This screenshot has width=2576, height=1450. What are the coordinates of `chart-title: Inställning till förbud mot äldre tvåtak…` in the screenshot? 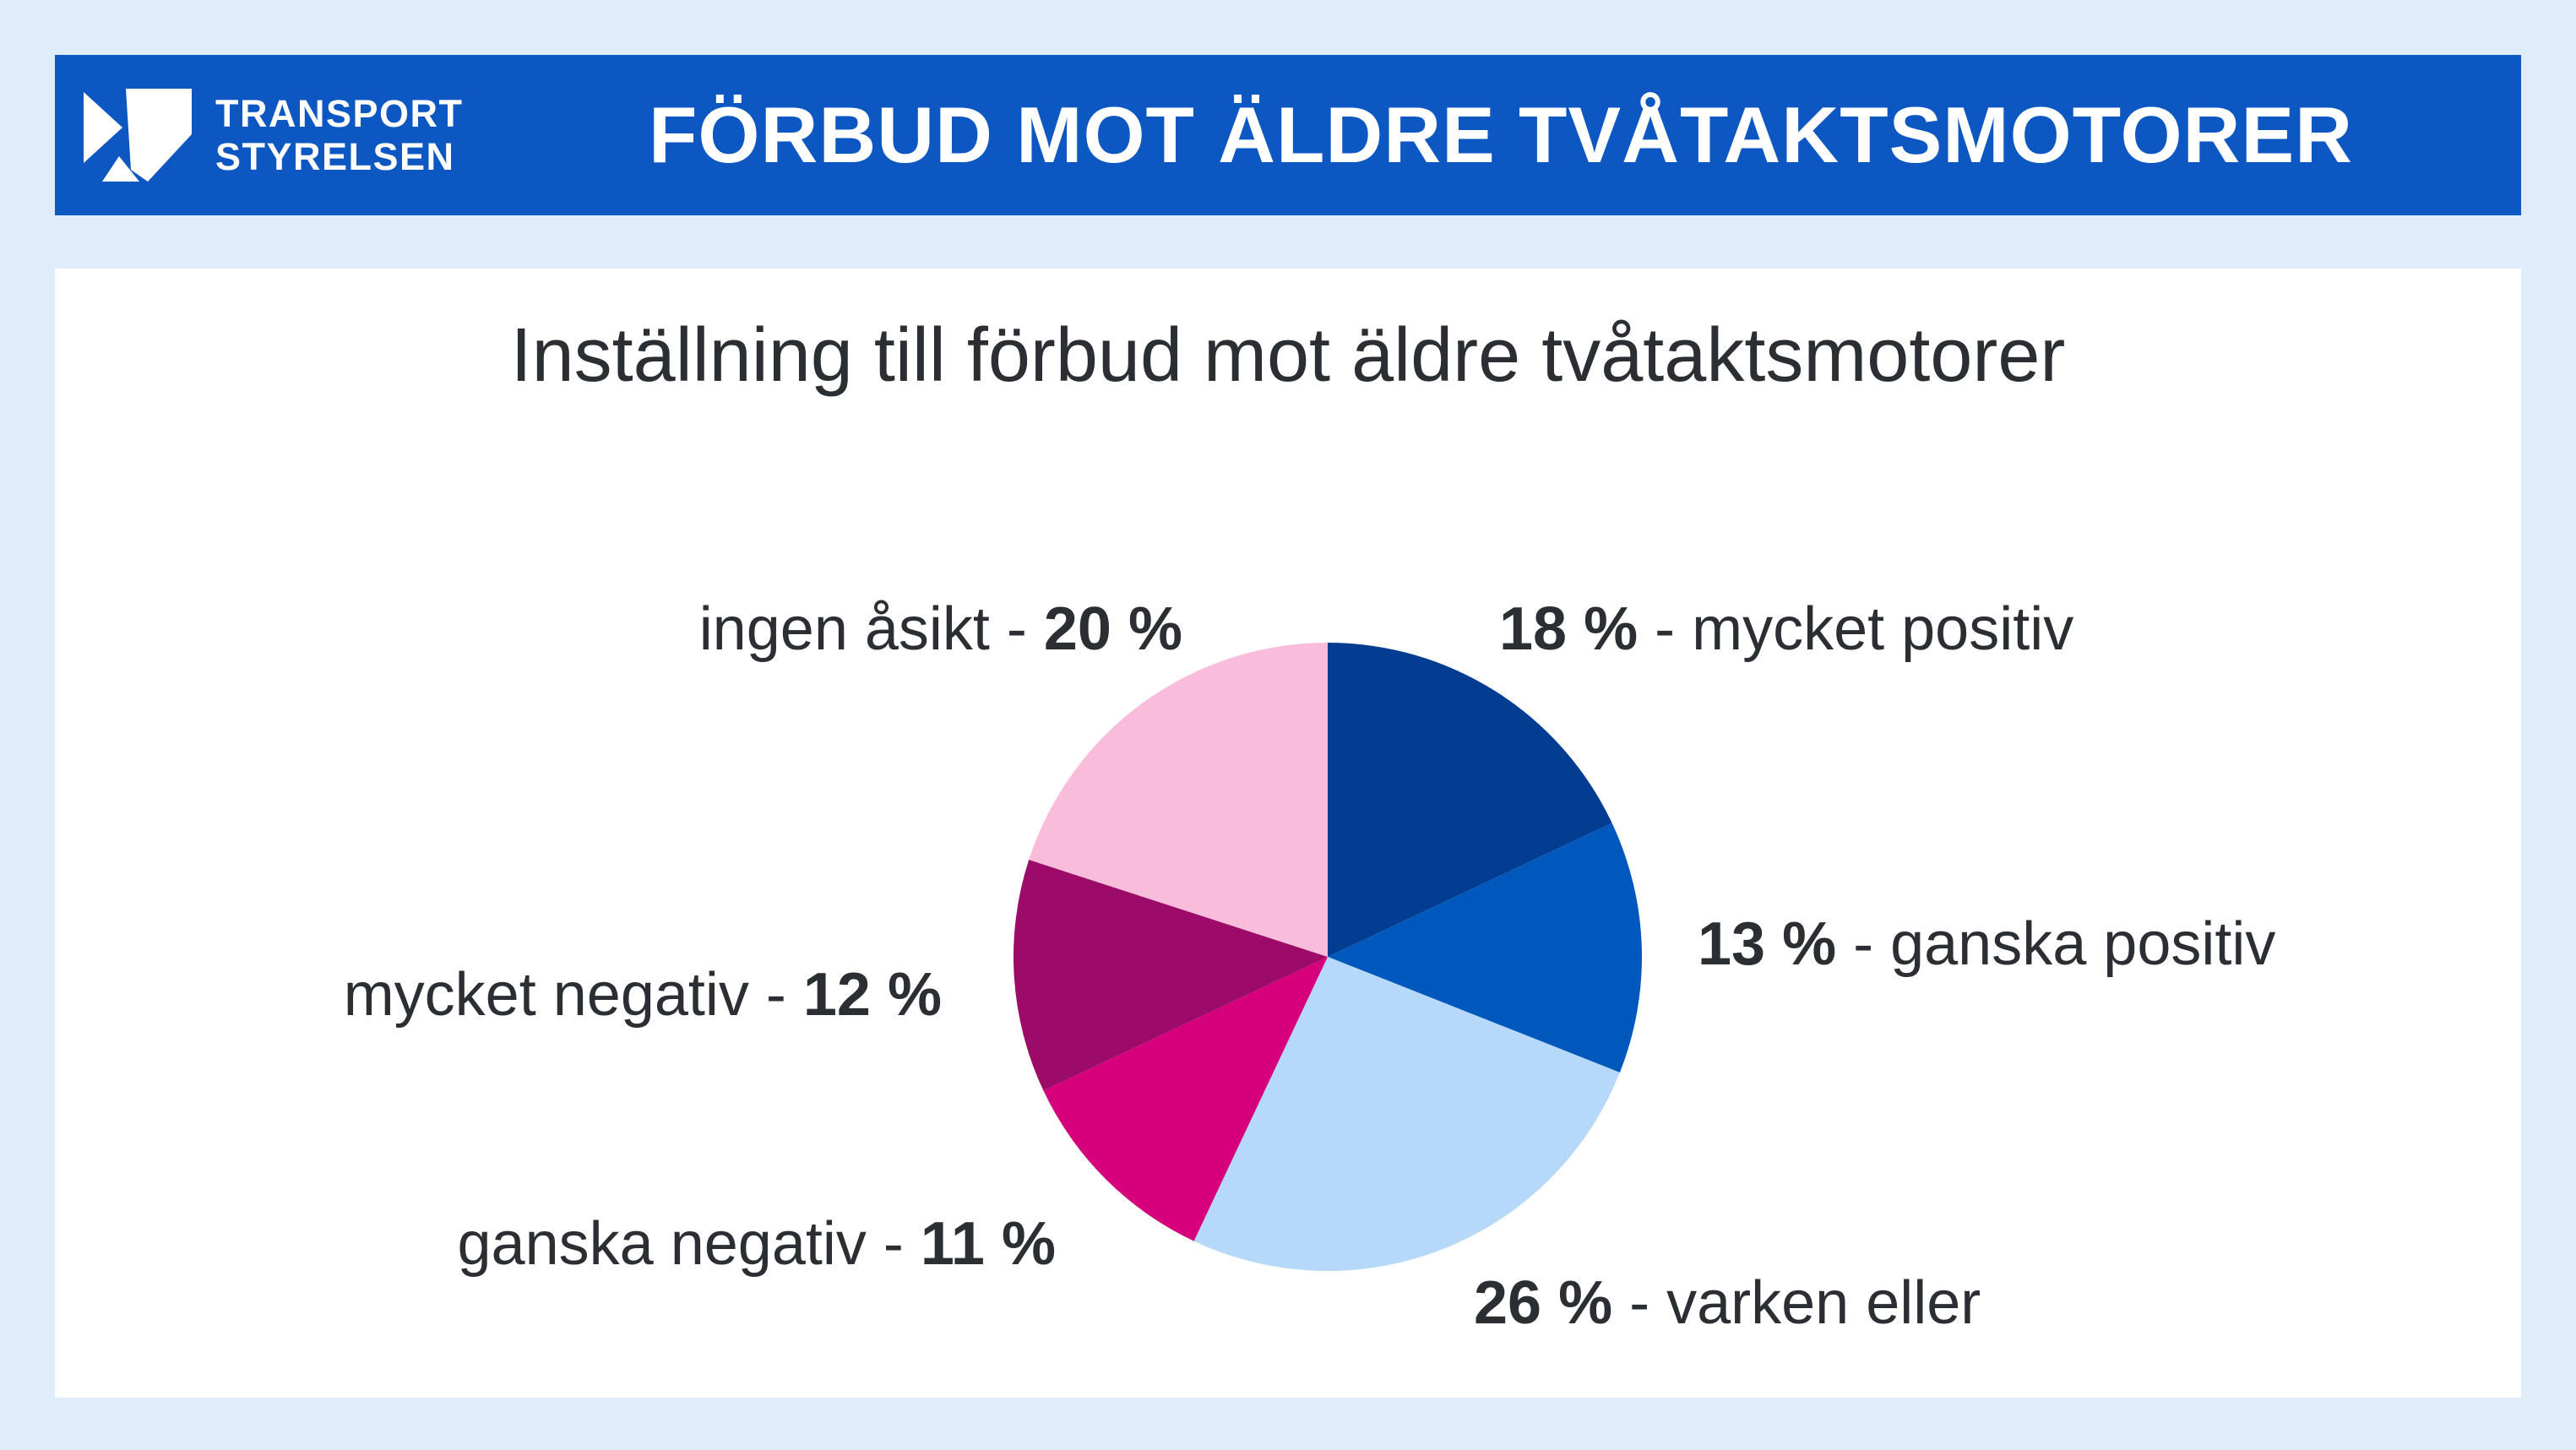 It's located at (1288, 355).